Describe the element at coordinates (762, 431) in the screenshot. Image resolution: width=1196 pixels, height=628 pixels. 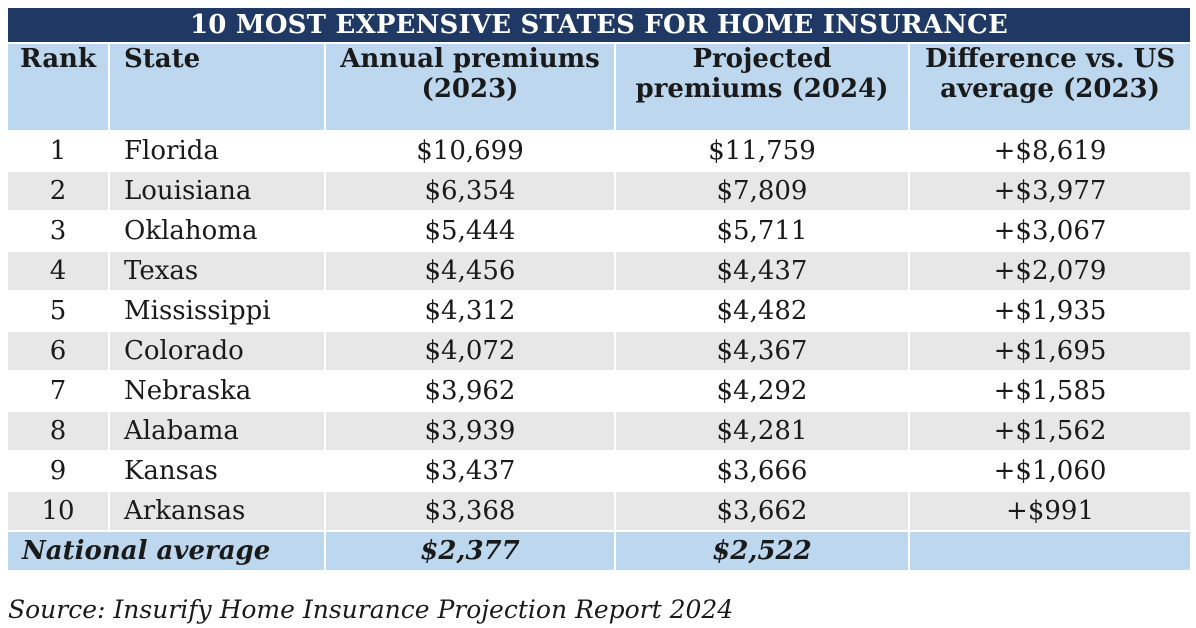
I see `cell-projected: $4,281` at that location.